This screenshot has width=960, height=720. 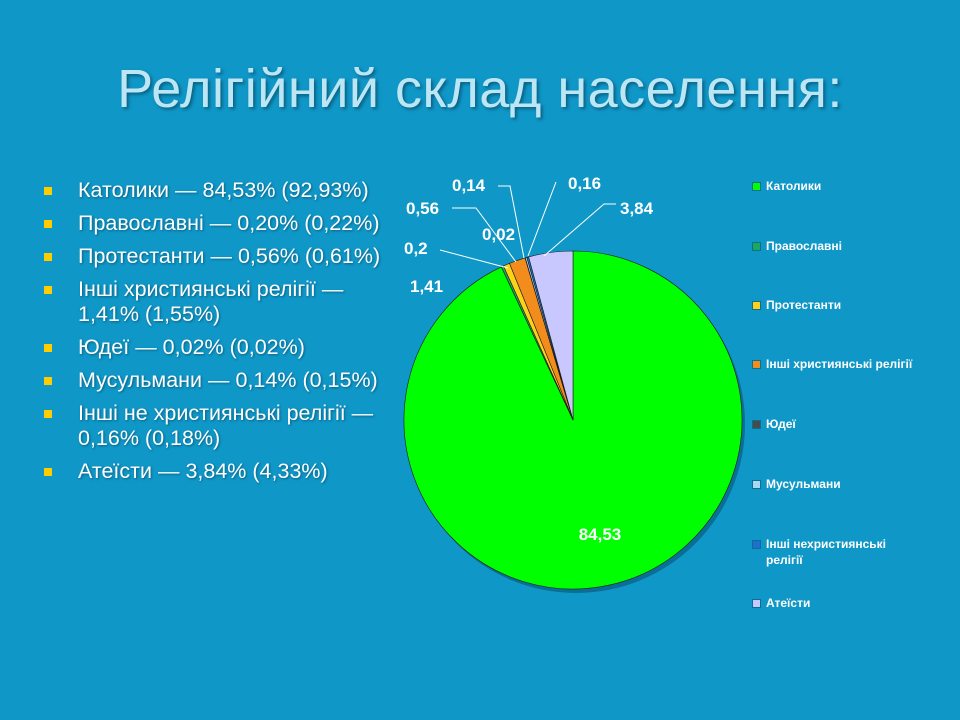 I want to click on data-label-7: 3,84, so click(x=637, y=208).